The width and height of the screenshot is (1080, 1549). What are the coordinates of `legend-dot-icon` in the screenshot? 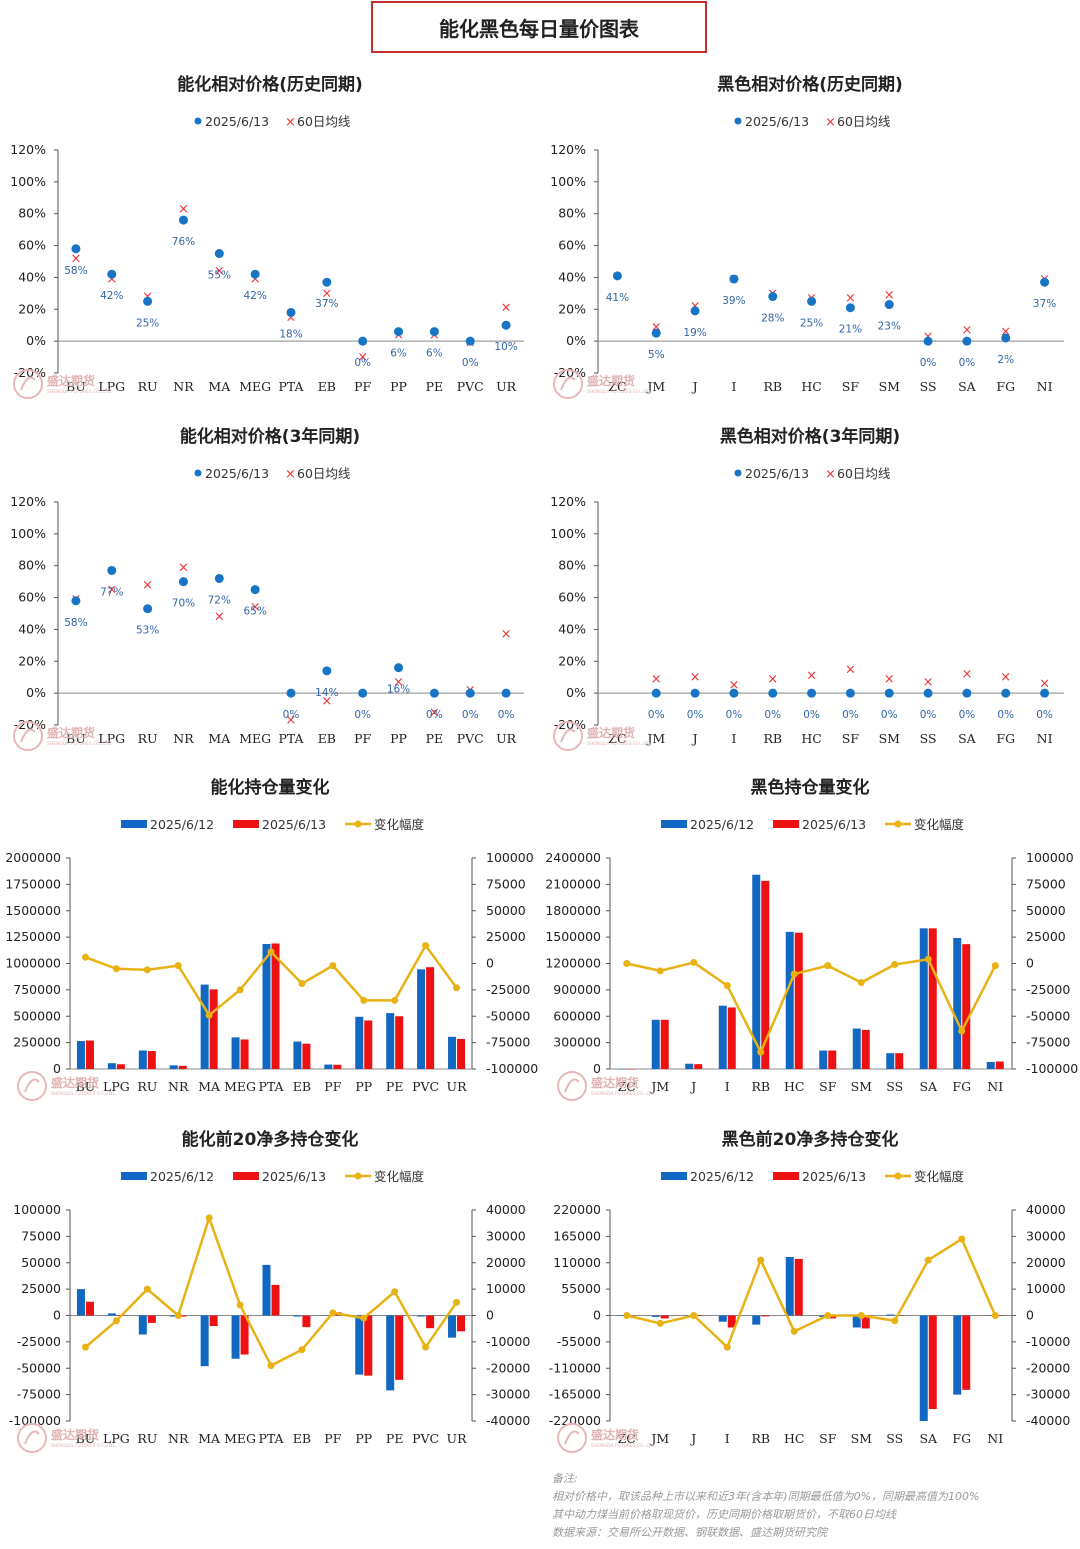 It's located at (738, 473).